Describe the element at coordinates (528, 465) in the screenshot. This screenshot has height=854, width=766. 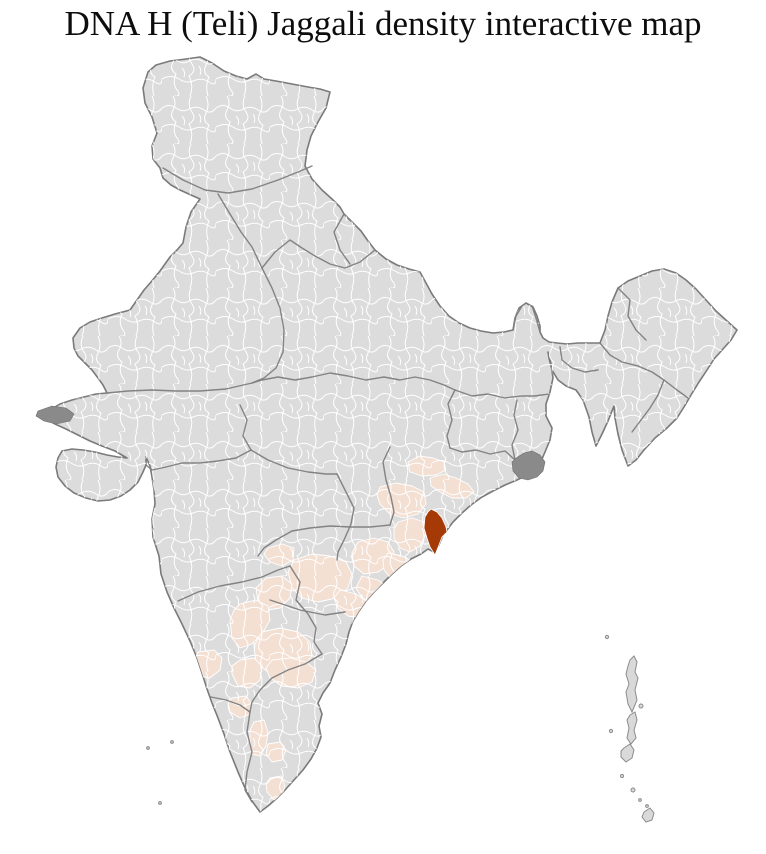
I see `sundarbans-patch` at that location.